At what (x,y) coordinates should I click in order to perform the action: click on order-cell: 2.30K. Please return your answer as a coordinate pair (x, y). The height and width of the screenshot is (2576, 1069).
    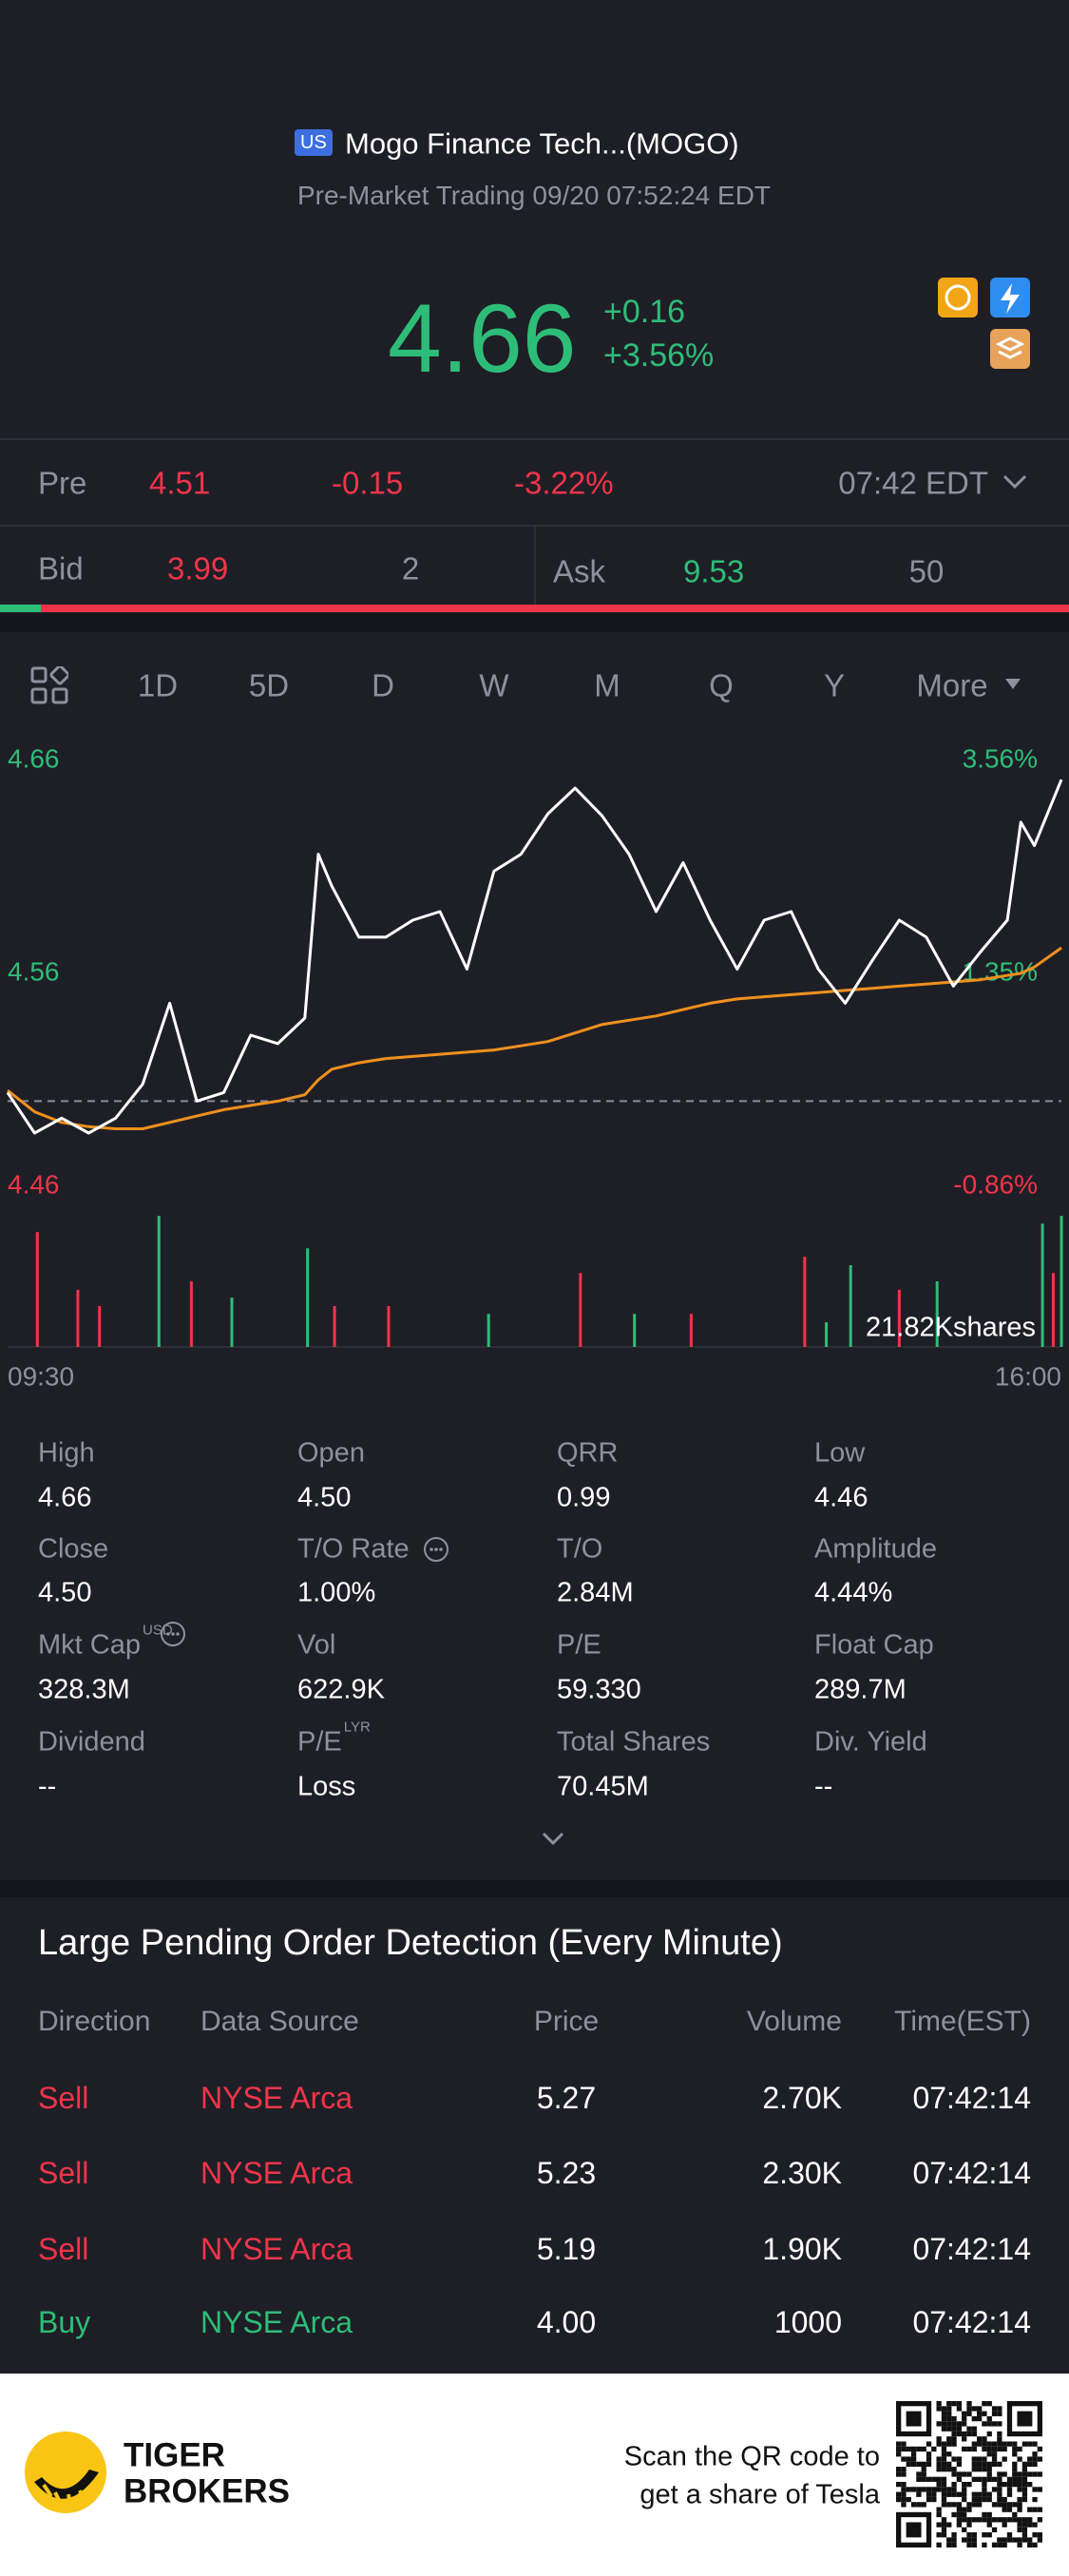
    Looking at the image, I should click on (802, 2173).